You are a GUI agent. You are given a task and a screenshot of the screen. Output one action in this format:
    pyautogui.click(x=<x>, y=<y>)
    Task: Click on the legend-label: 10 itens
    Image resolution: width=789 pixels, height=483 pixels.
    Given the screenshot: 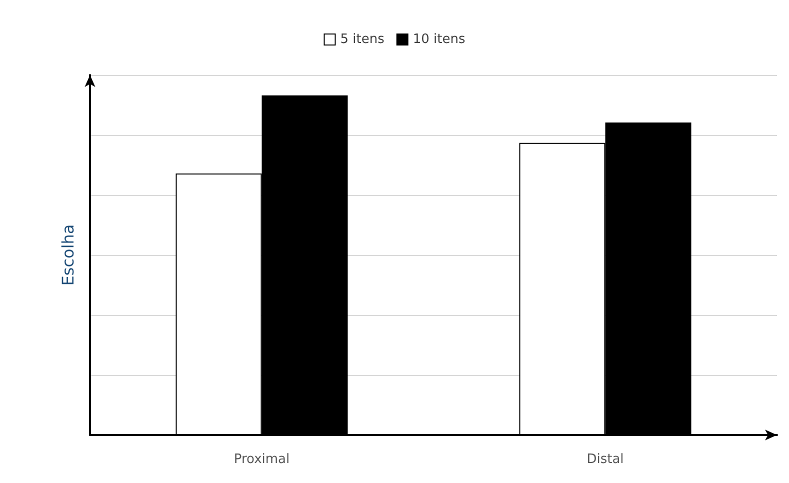 What is the action you would take?
    pyautogui.click(x=439, y=39)
    